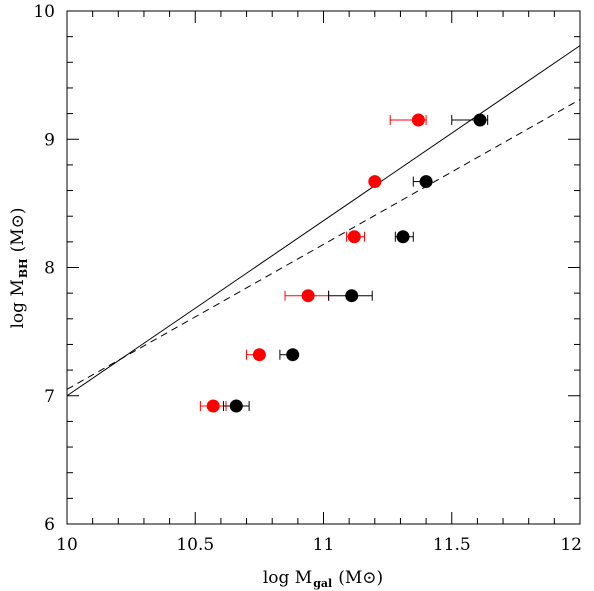 Image resolution: width=594 pixels, height=591 pixels. I want to click on y-axis-title-sub: BH, so click(23, 268).